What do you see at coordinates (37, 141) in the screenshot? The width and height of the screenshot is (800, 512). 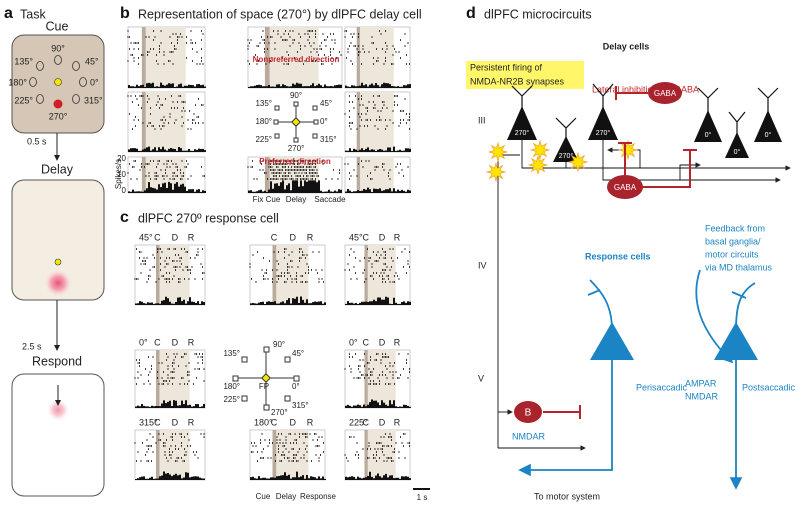 I see `interval: 0.5 s` at bounding box center [37, 141].